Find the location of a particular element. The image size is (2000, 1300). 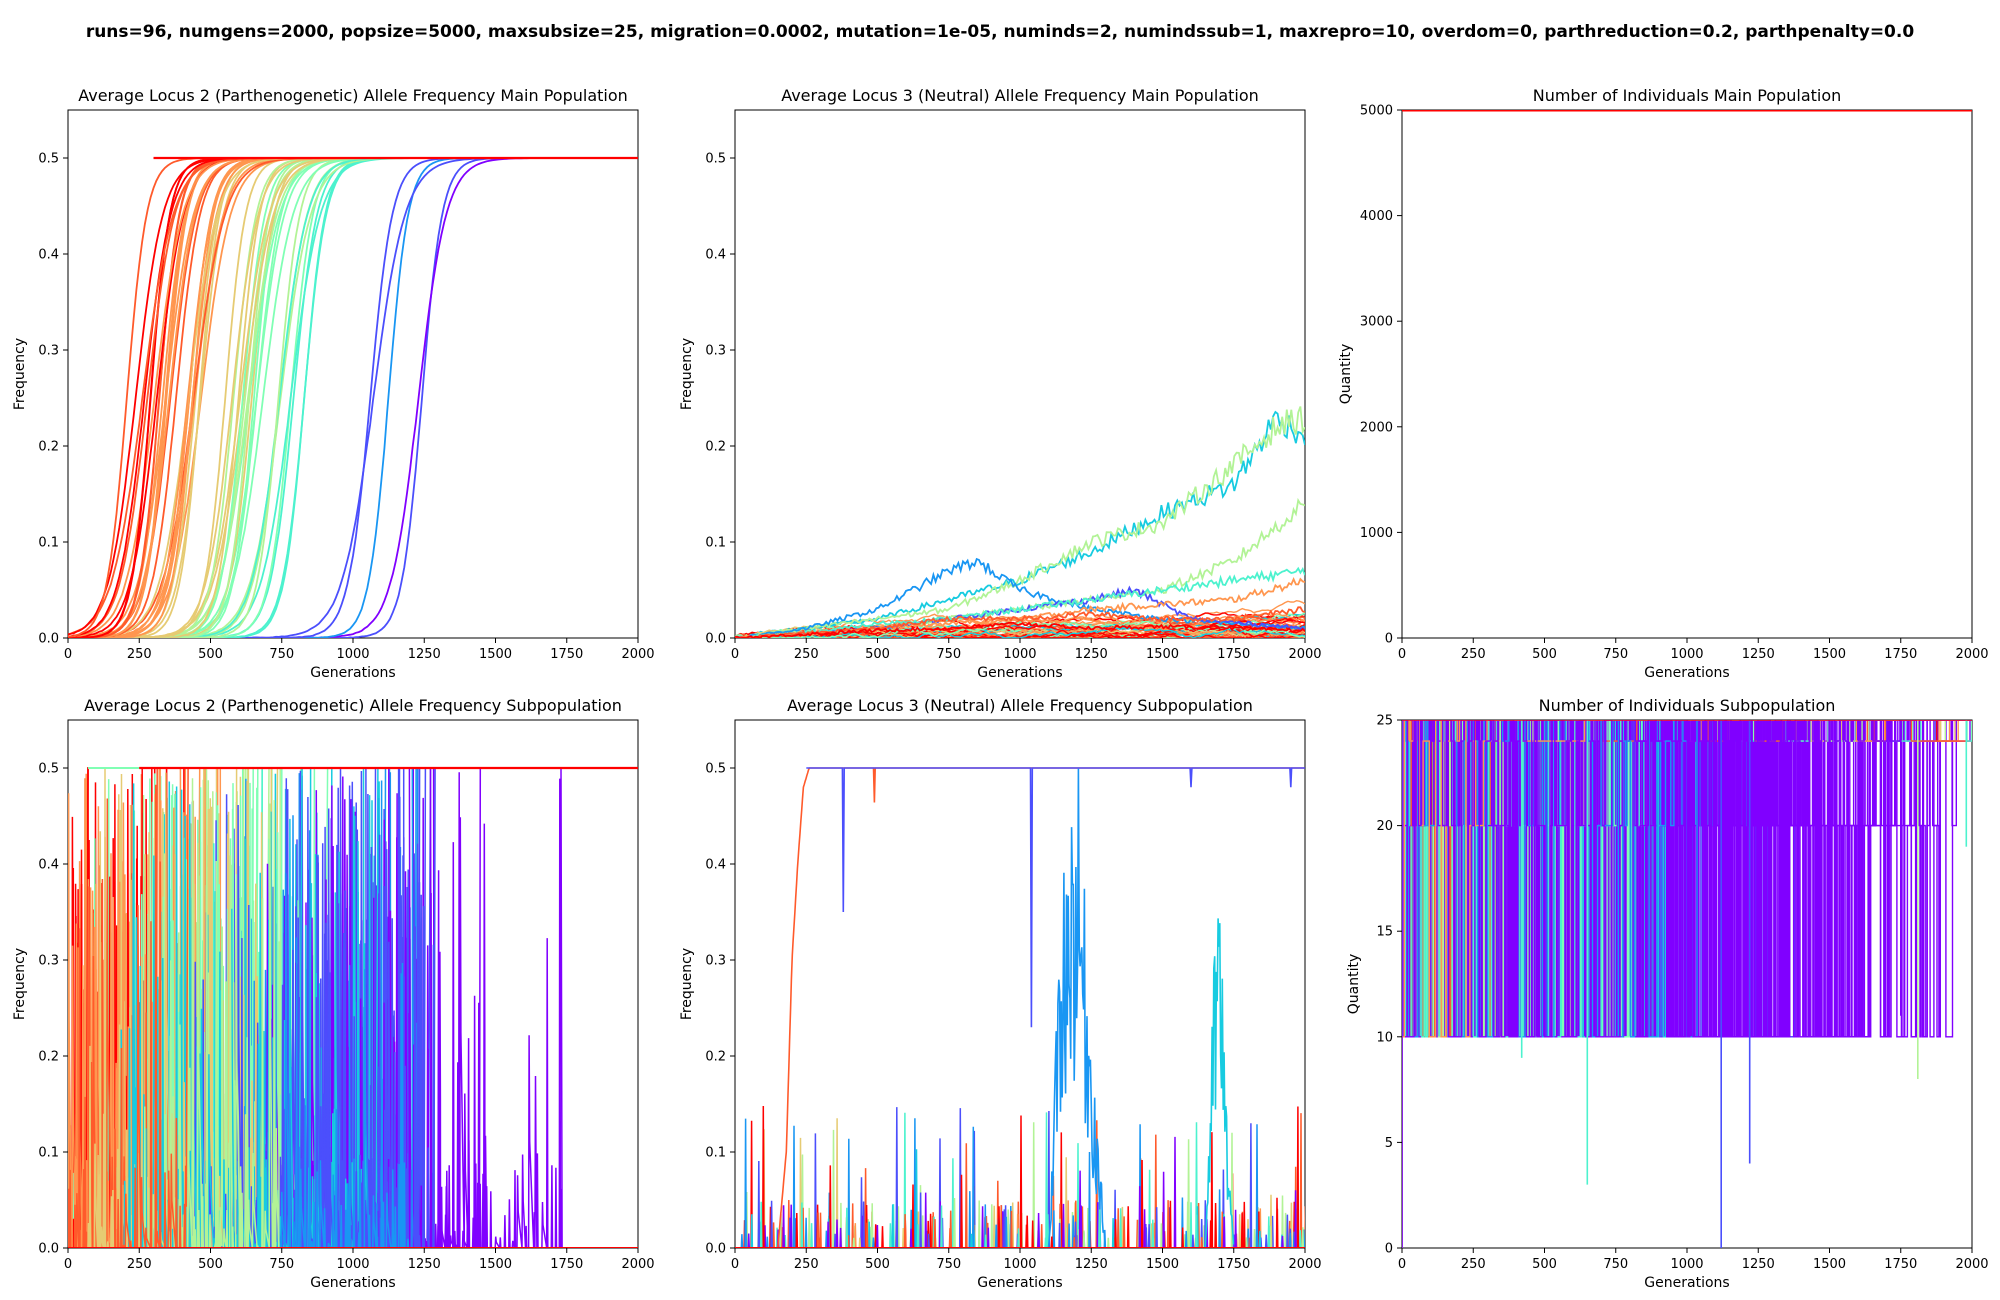

y-tick-label: 5 is located at coordinates (1389, 1143).